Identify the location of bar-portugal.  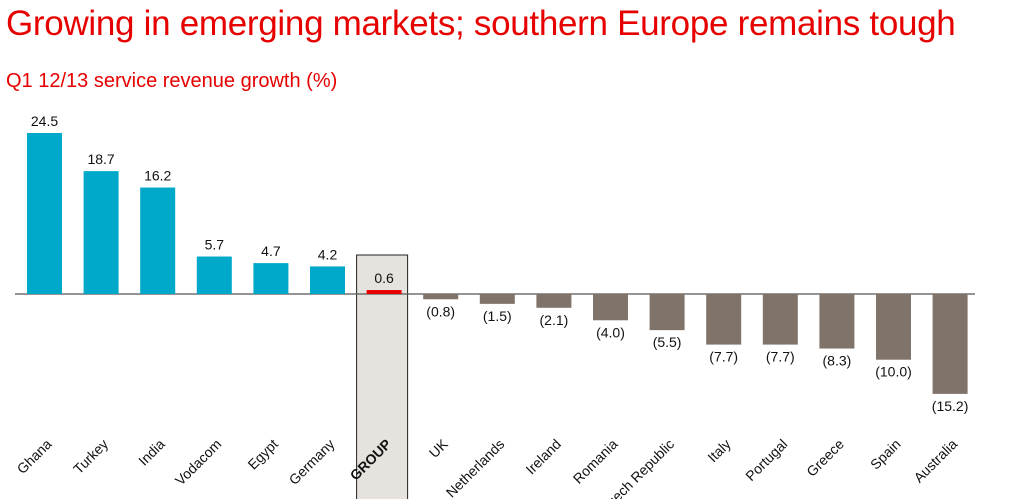
(780, 319).